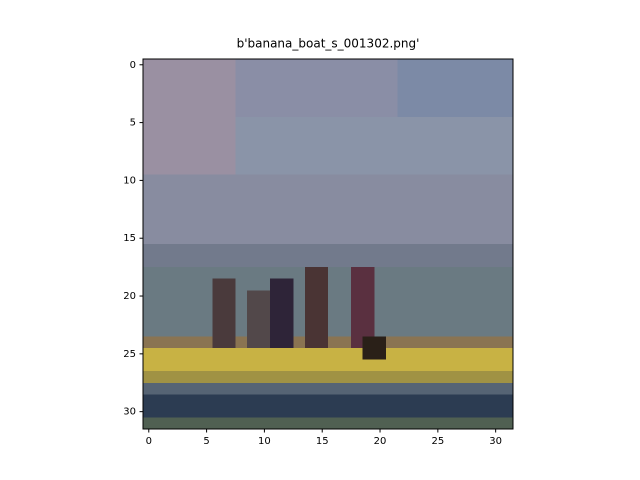 The width and height of the screenshot is (640, 480). Describe the element at coordinates (437, 441) in the screenshot. I see `x-tick-label: 25` at that location.